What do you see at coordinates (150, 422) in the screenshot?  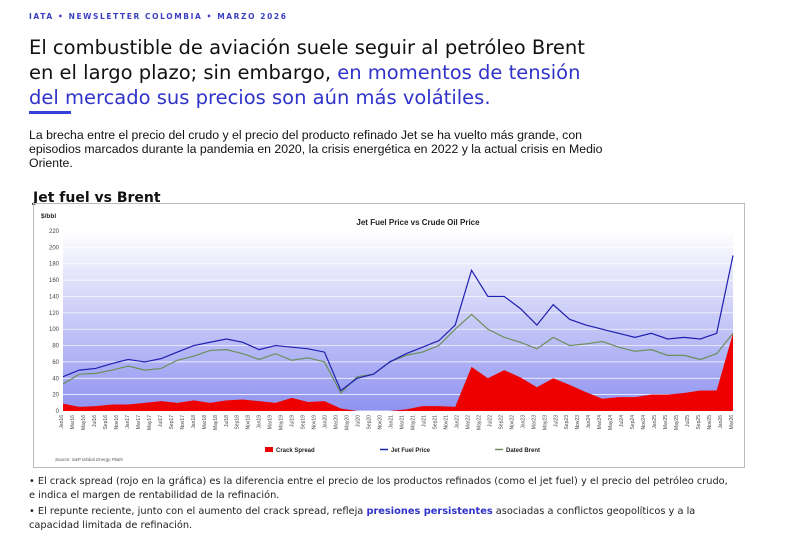 I see `x-tick-label: May17` at bounding box center [150, 422].